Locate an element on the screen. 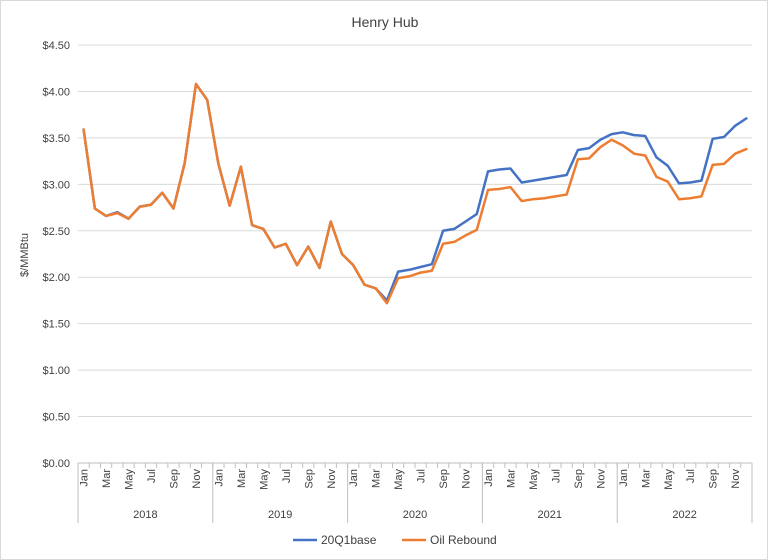  y-tick-label: $2.00 is located at coordinates (56, 278).